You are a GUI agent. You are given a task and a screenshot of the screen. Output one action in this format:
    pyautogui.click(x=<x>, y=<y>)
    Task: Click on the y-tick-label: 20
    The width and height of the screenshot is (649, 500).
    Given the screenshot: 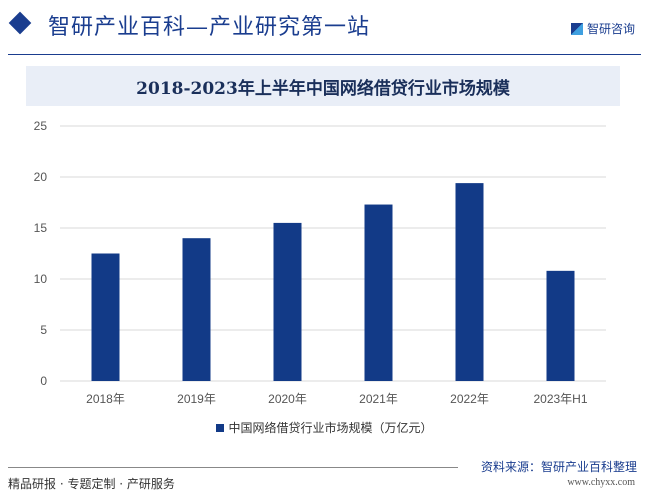 What is the action you would take?
    pyautogui.click(x=41, y=177)
    